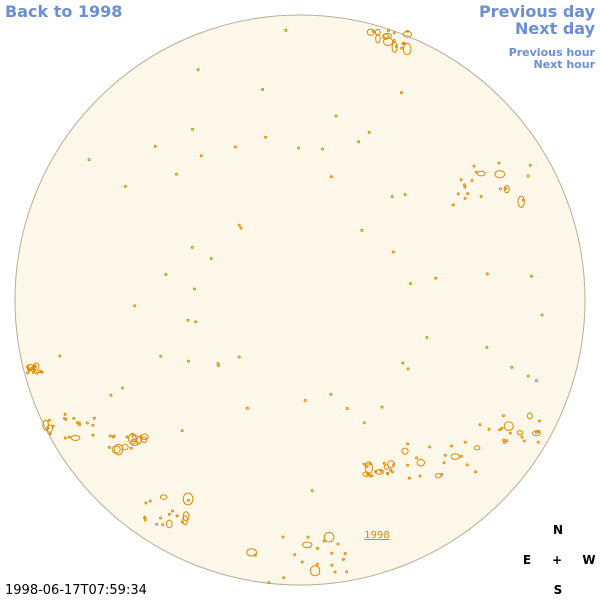 The image size is (600, 600). I want to click on previous-day-link: Previous day, so click(537, 11).